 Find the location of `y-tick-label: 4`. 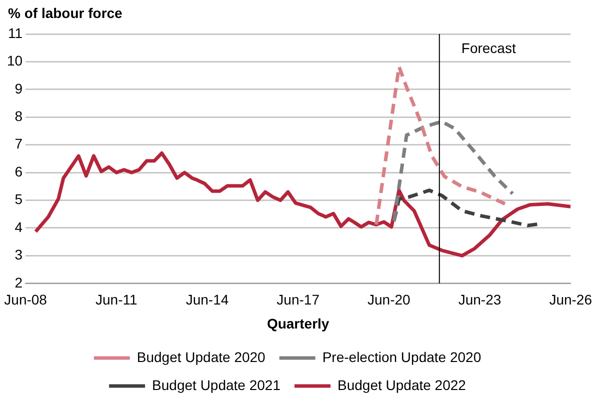

y-tick-label: 4 is located at coordinates (18, 226).